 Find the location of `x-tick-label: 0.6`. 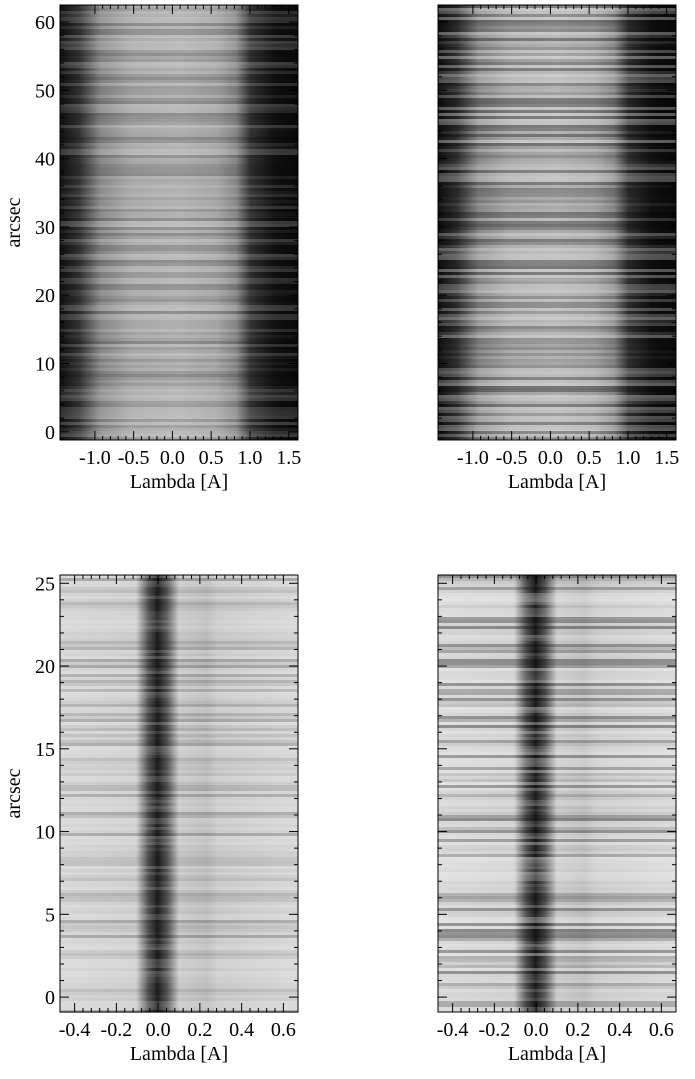

x-tick-label: 0.6 is located at coordinates (661, 1030).